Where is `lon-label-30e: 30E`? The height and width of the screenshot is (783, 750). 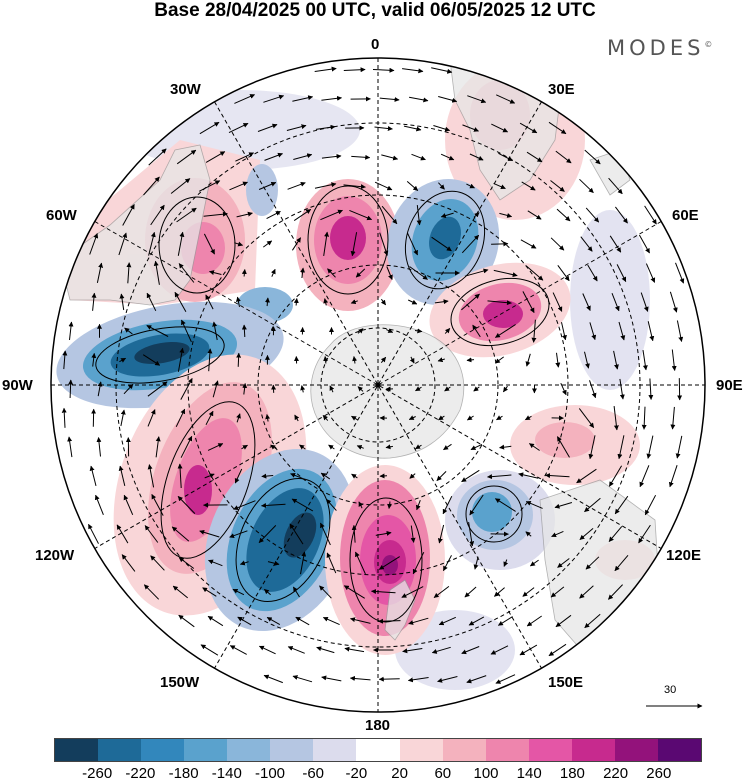 lon-label-30e: 30E is located at coordinates (561, 89).